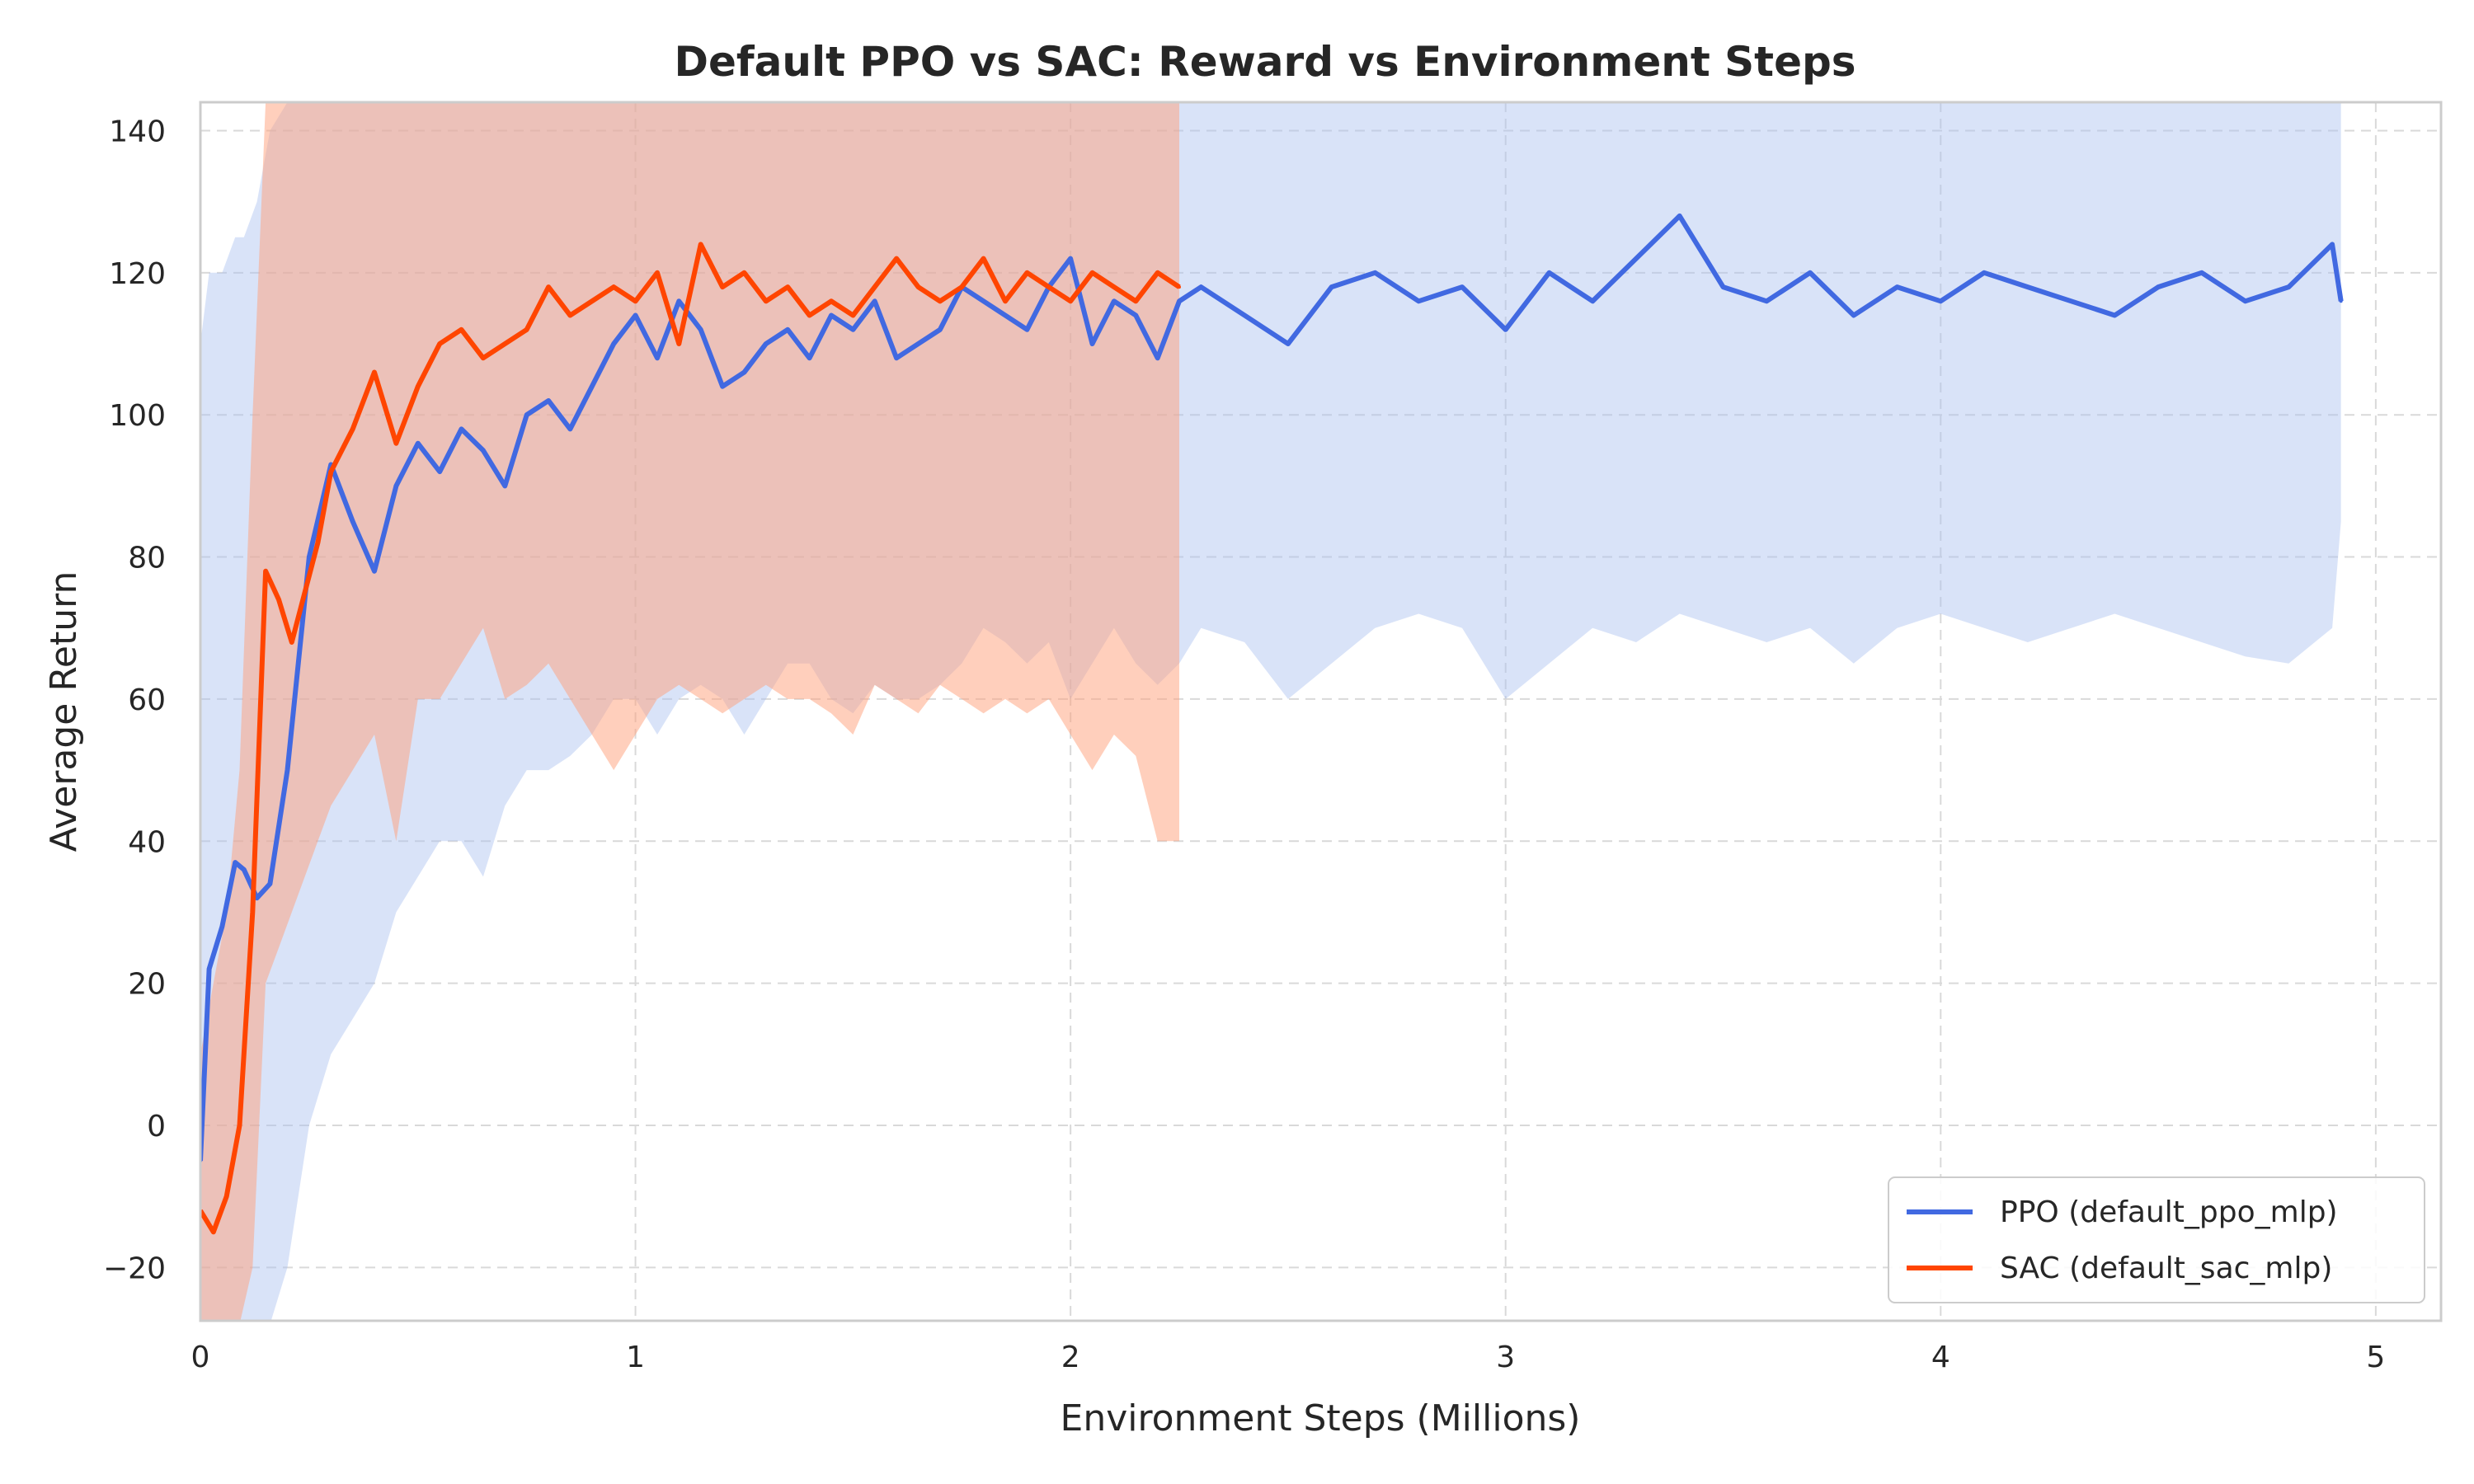  I want to click on y-axis-ticks: −20 0 20 40 60 80 100 120 140, so click(134, 700).